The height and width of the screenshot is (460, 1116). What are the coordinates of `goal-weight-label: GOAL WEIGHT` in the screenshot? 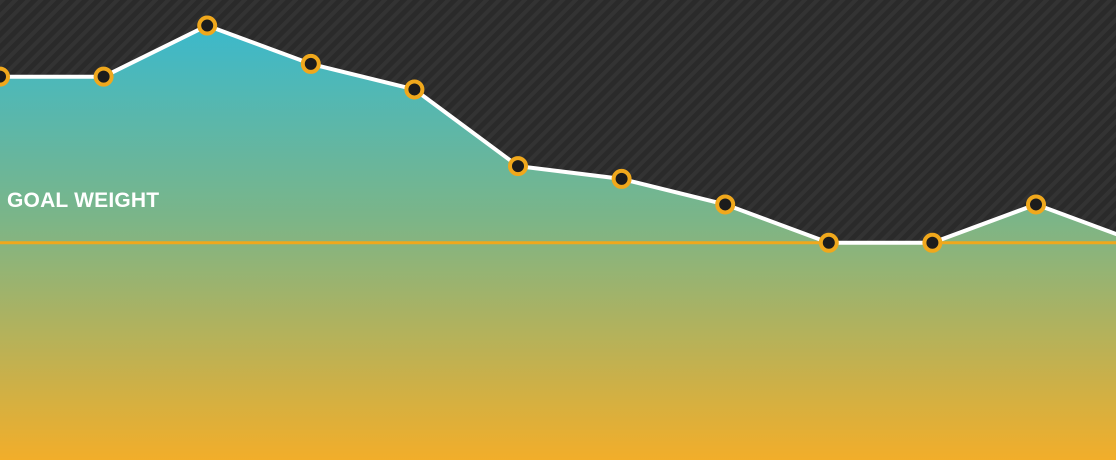 It's located at (83, 200).